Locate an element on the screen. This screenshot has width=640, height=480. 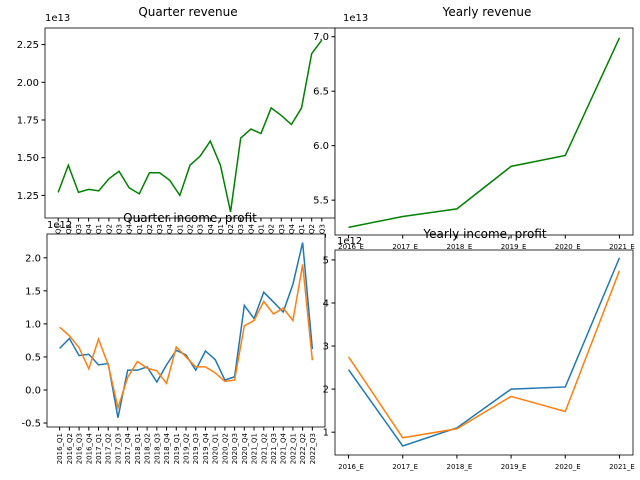
x-tick-label: 2020_Q2 is located at coordinates (225, 448).